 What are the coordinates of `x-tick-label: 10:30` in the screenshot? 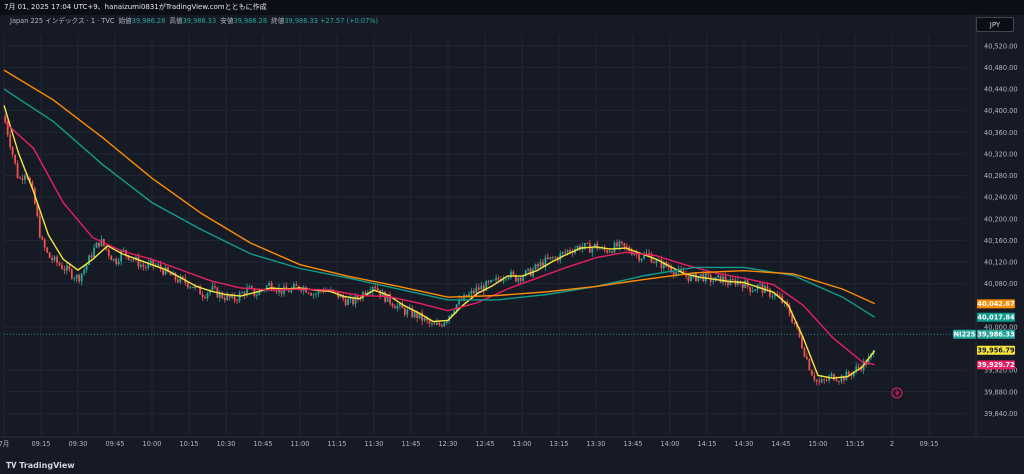 It's located at (225, 444).